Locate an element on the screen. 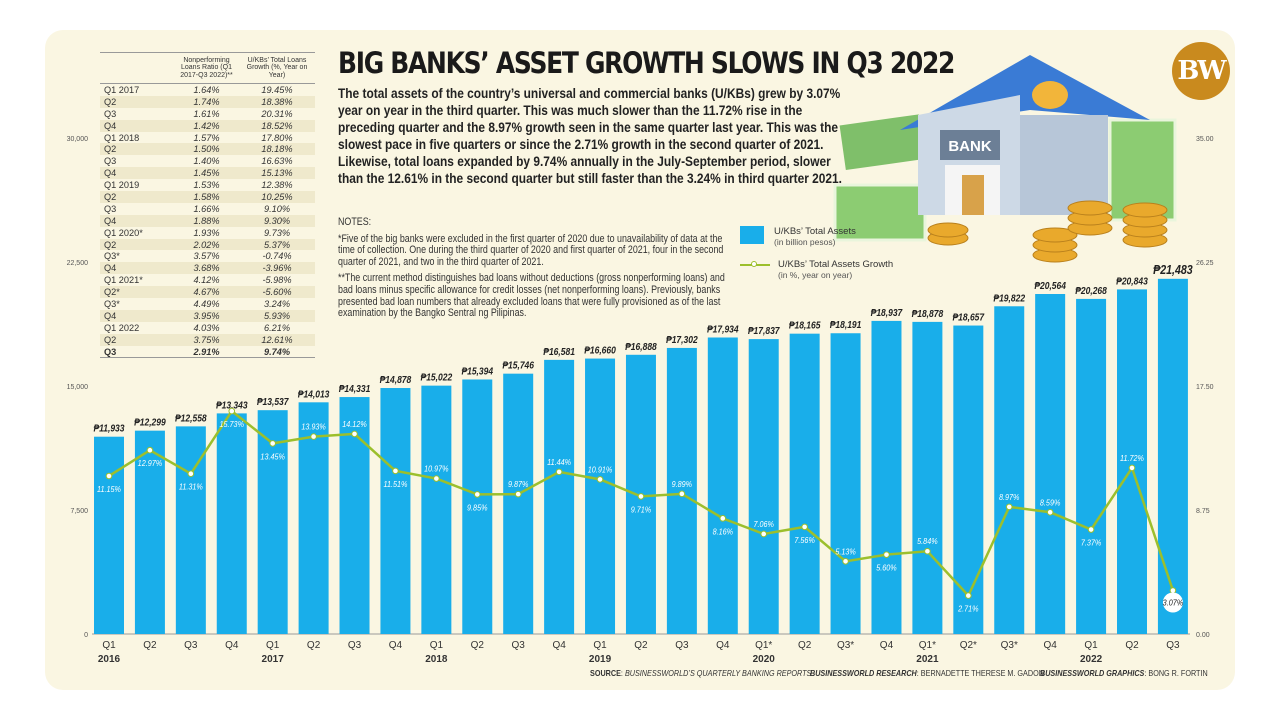 The height and width of the screenshot is (720, 1280). row-loans-growth: 5.37% is located at coordinates (277, 244).